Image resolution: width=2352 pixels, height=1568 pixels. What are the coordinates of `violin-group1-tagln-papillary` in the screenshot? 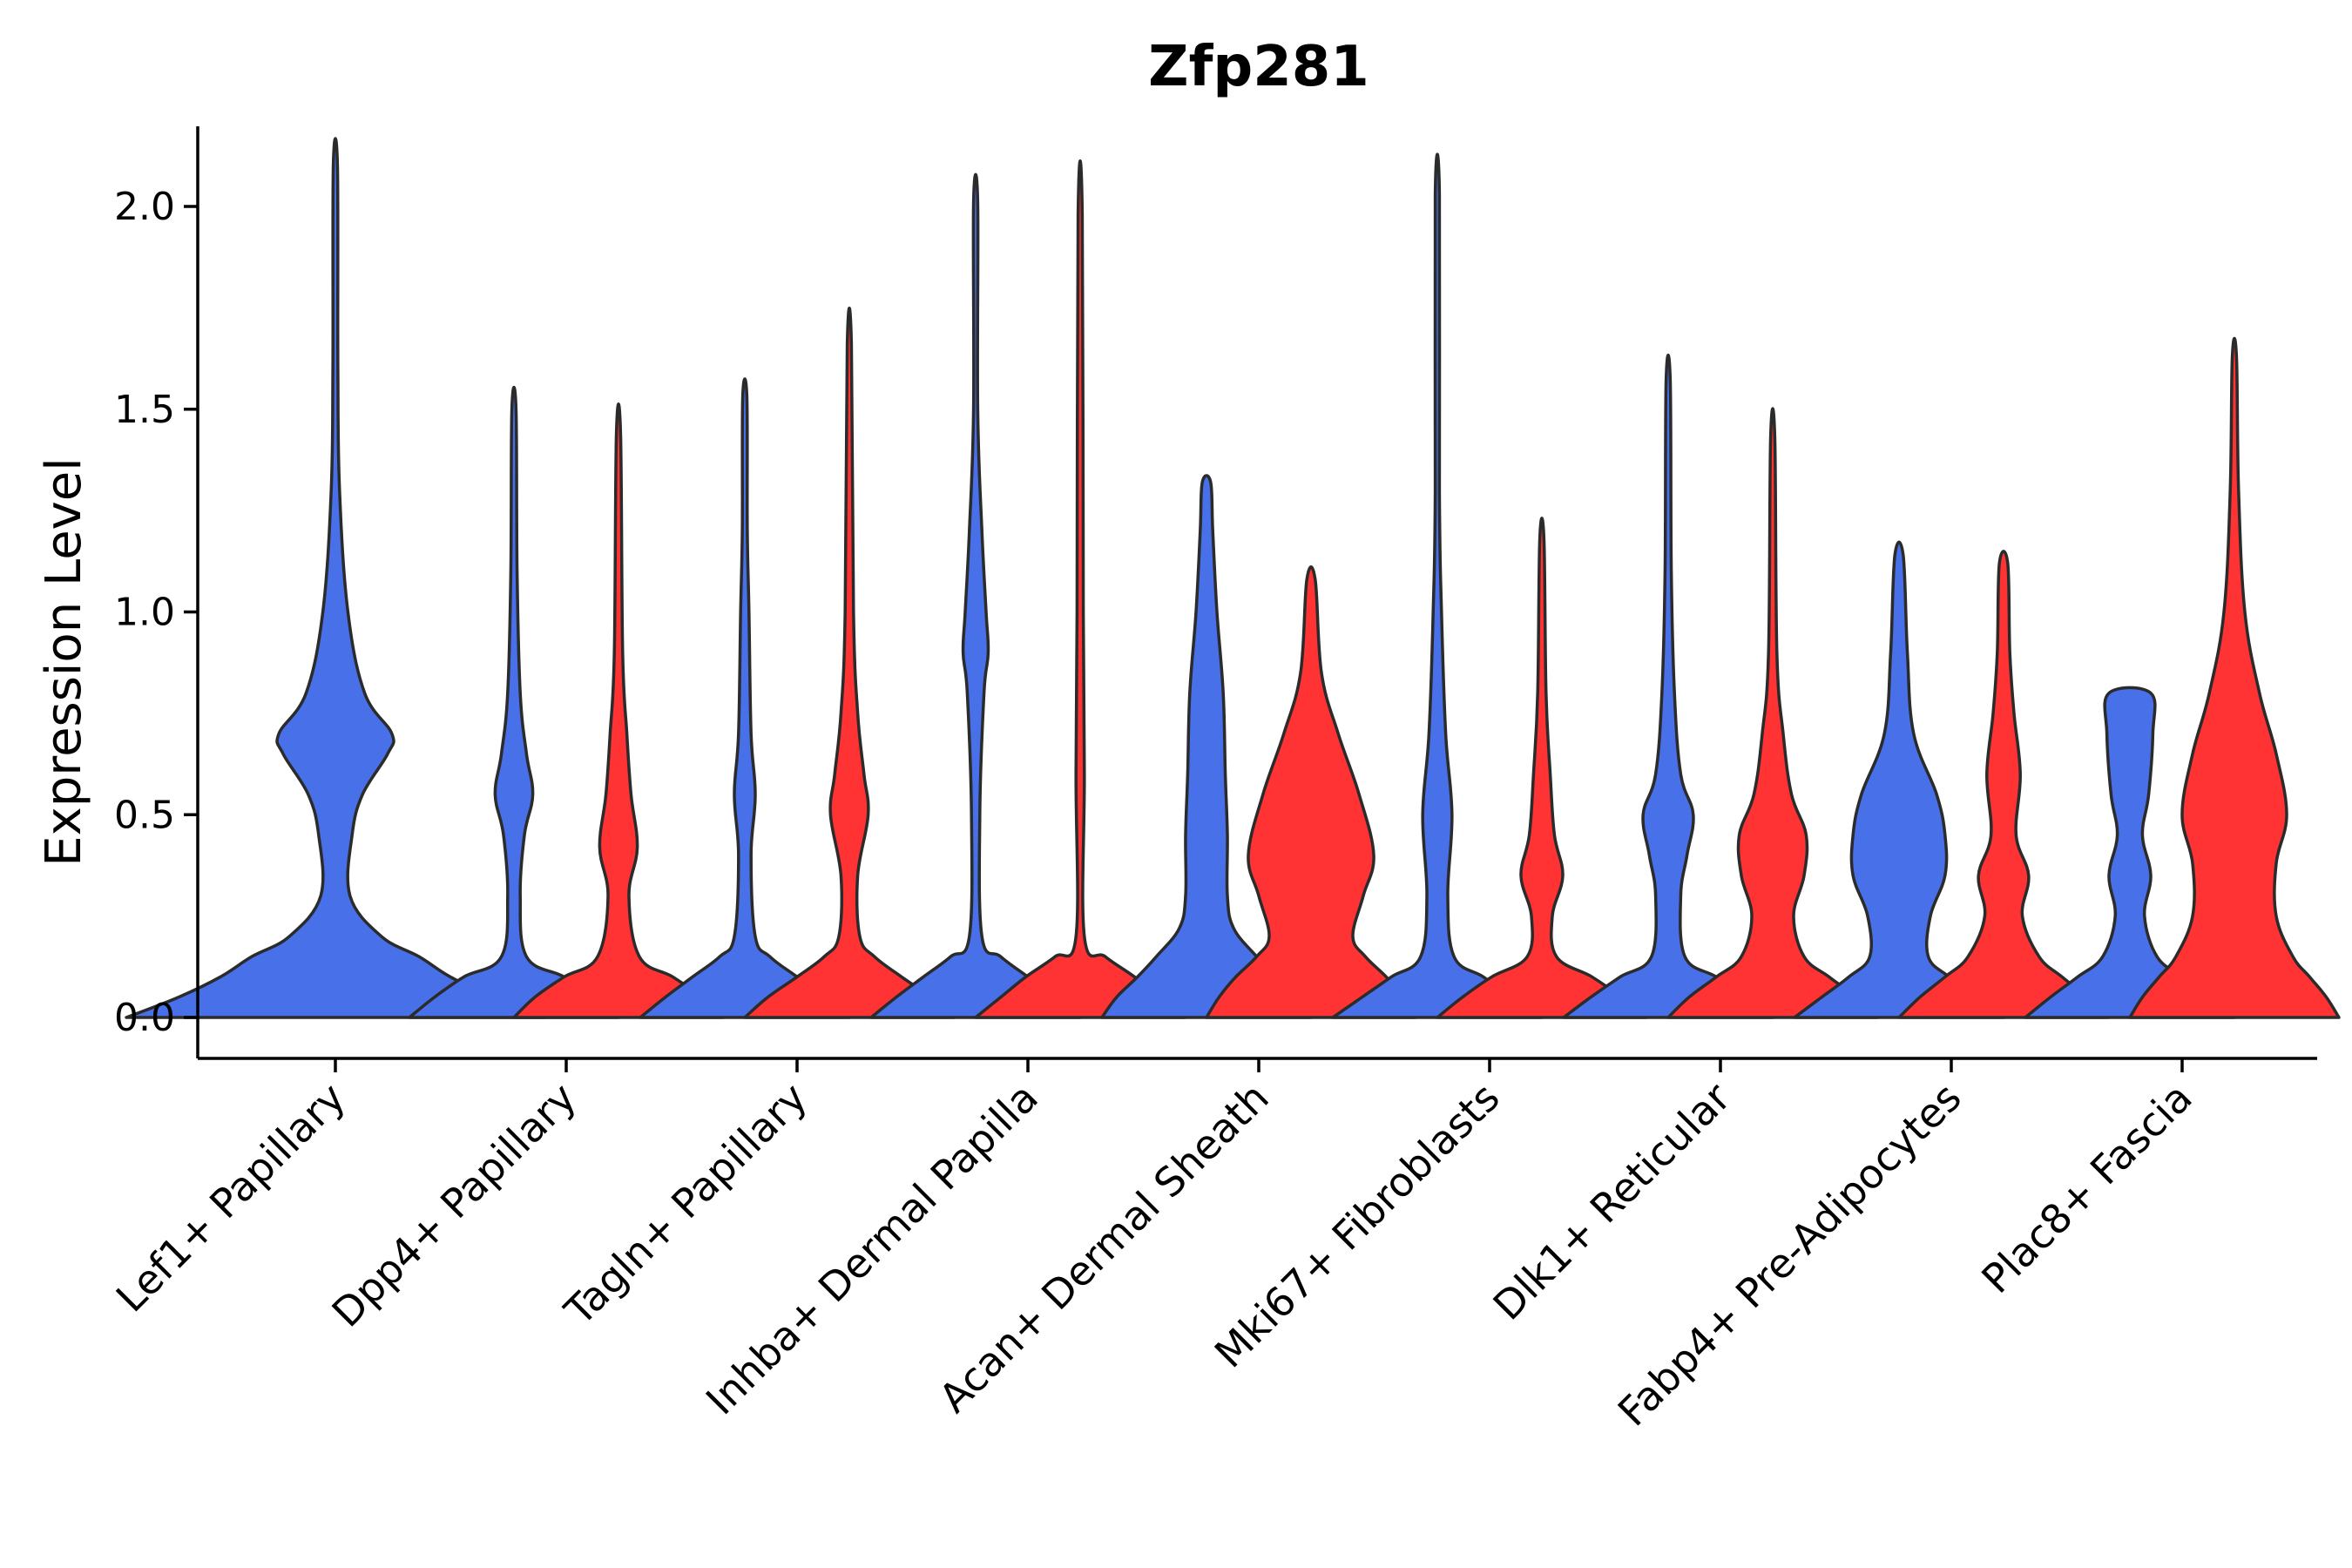 It's located at (745, 698).